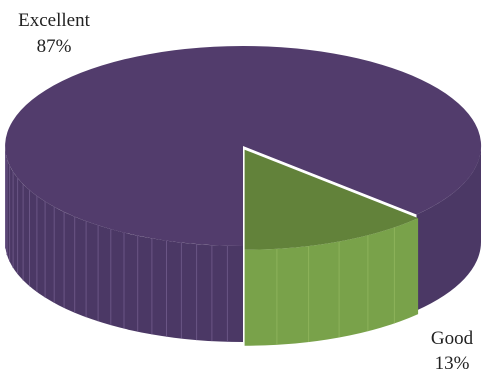 The image size is (483, 375). Describe the element at coordinates (452, 338) in the screenshot. I see `good-label: Good` at that location.